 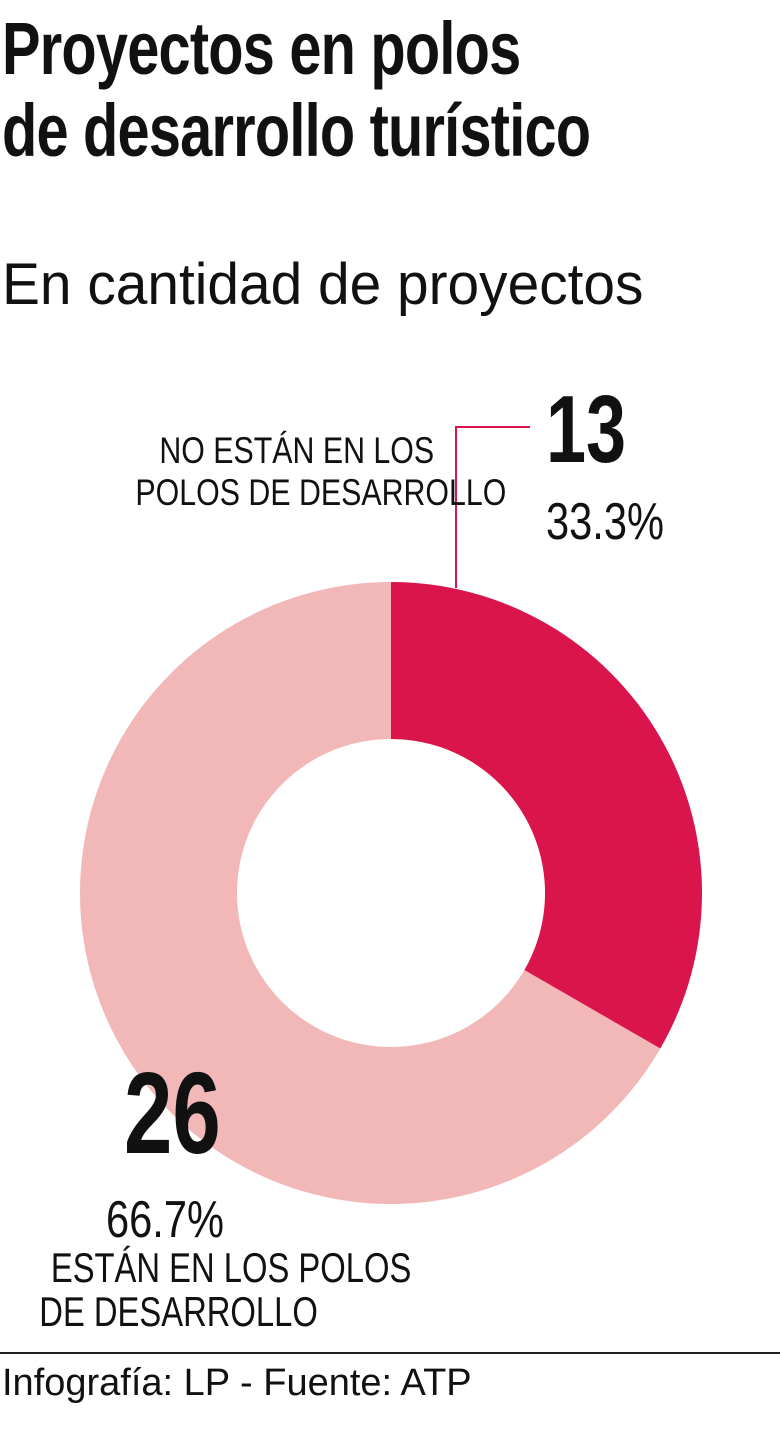 What do you see at coordinates (225, 1289) in the screenshot?
I see `slice-label-polos: ESTÁN EN LOS POLOS DE DESARROLLO` at bounding box center [225, 1289].